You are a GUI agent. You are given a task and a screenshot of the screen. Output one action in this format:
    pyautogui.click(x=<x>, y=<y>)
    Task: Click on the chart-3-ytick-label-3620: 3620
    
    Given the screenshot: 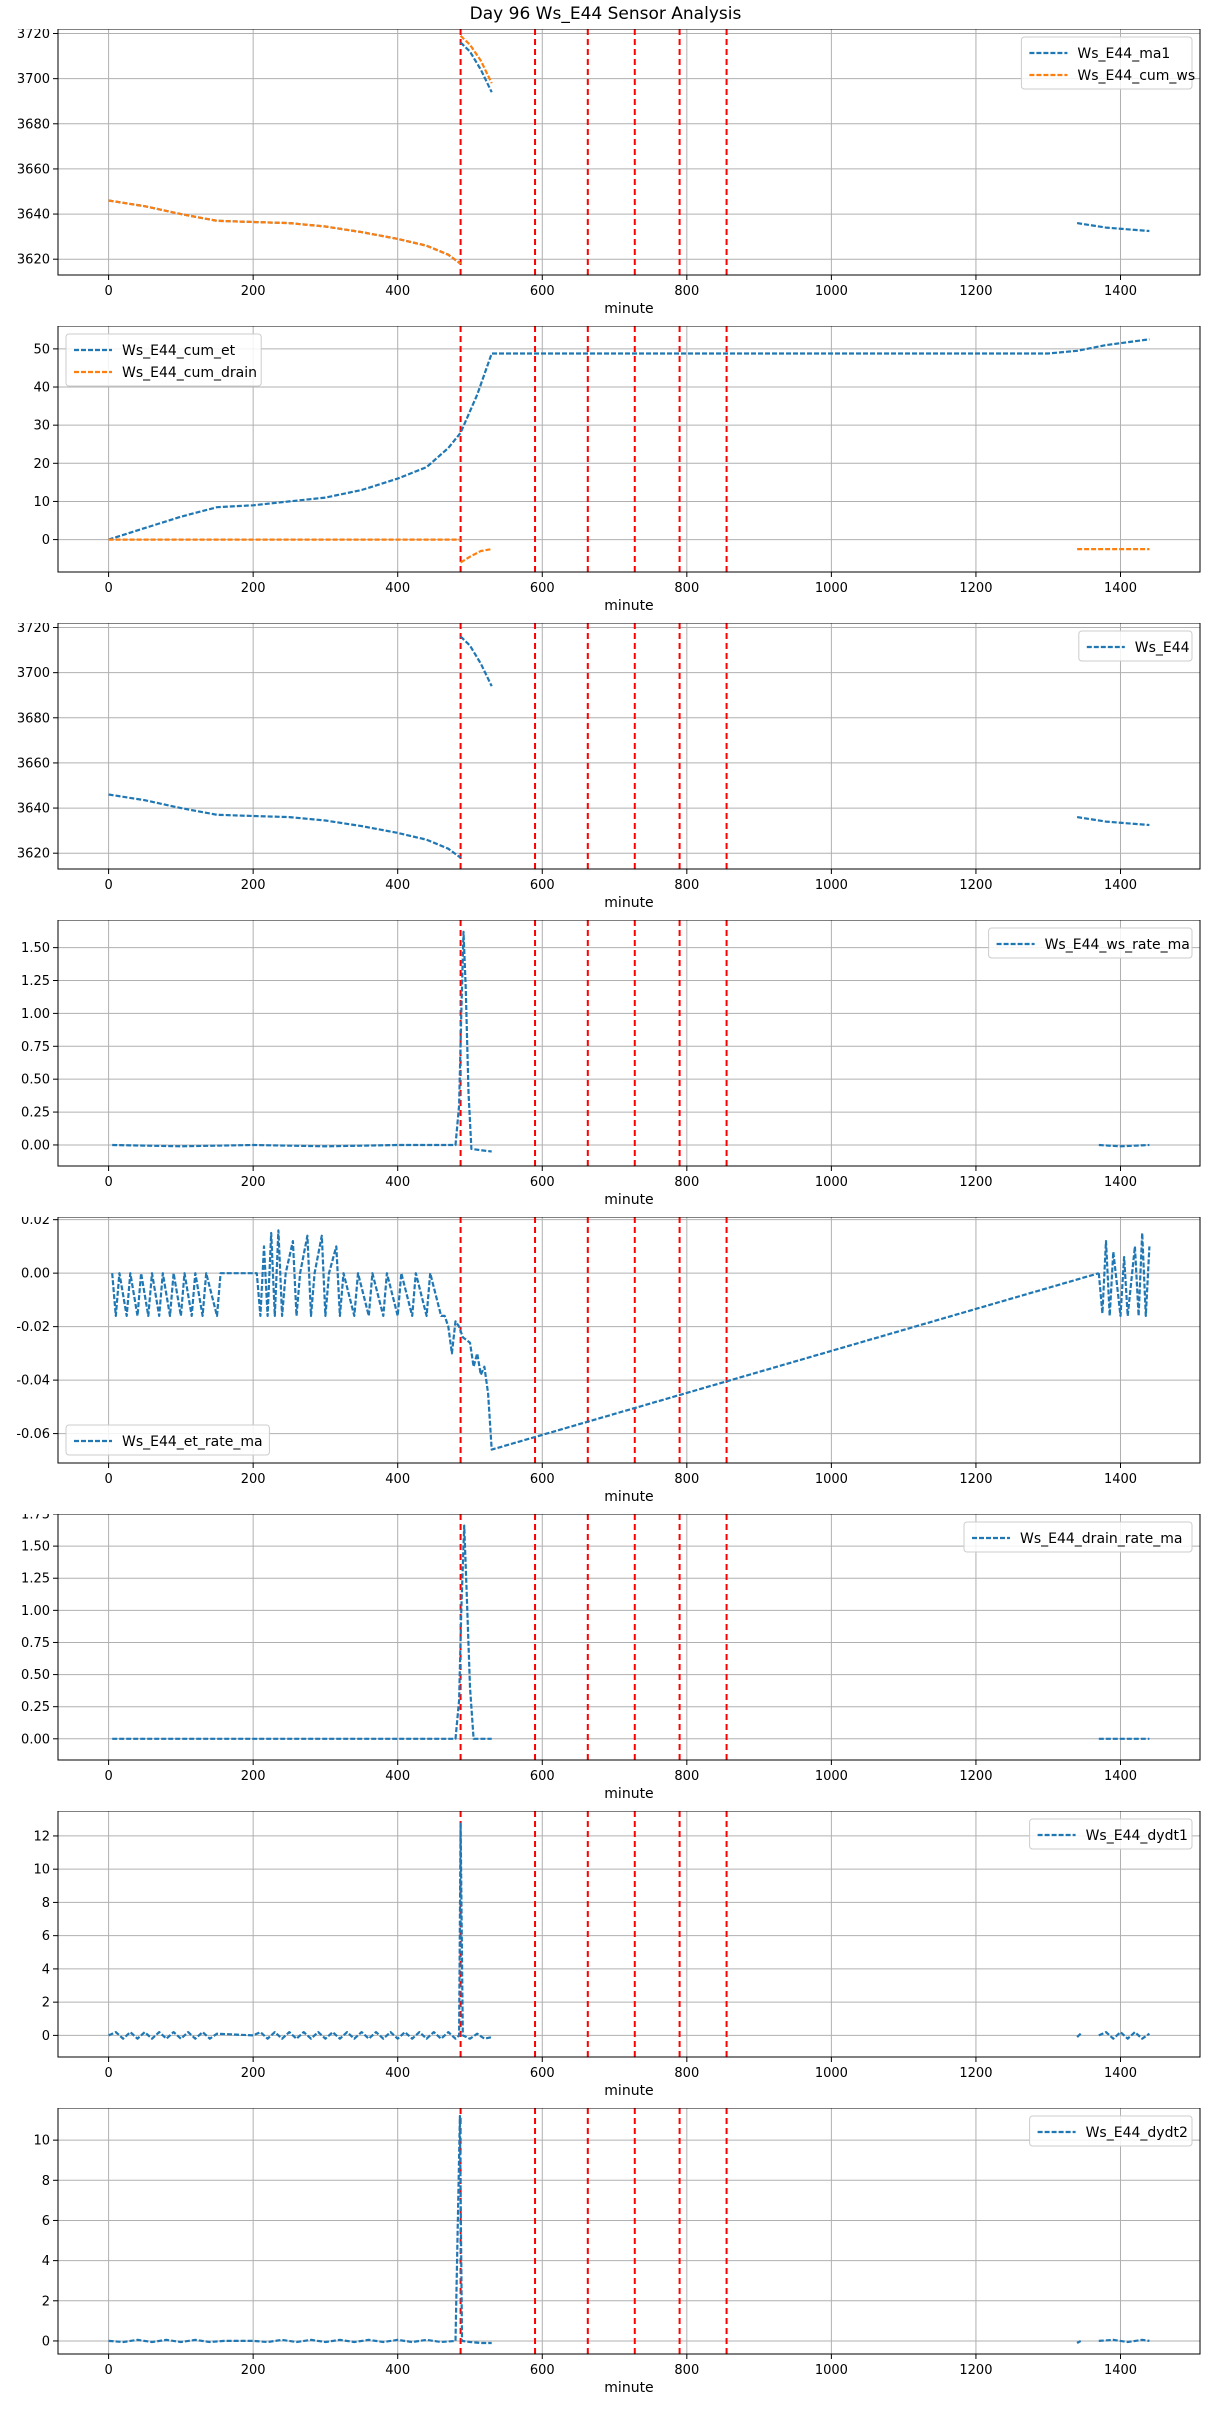 What is the action you would take?
    pyautogui.click(x=33, y=854)
    